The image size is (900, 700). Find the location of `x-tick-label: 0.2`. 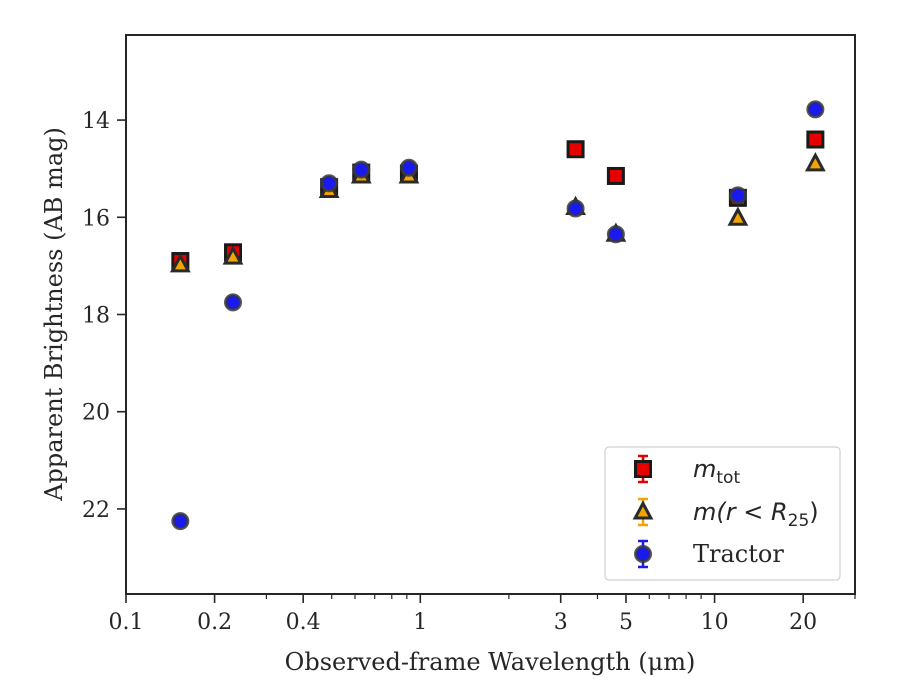

x-tick-label: 0.2 is located at coordinates (214, 622).